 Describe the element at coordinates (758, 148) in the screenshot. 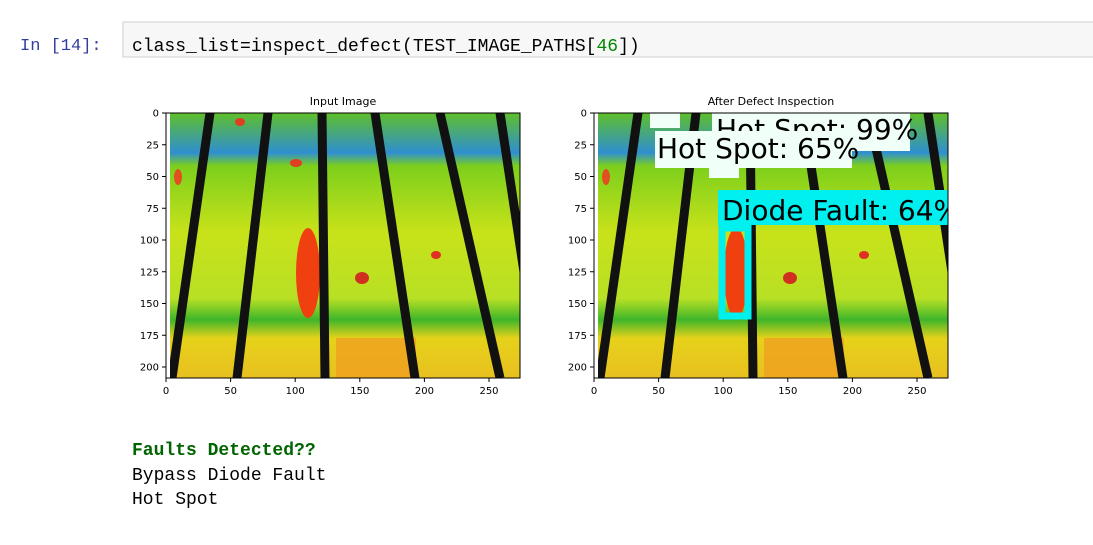

I see `detection-label: Hot Spot: 65%` at that location.